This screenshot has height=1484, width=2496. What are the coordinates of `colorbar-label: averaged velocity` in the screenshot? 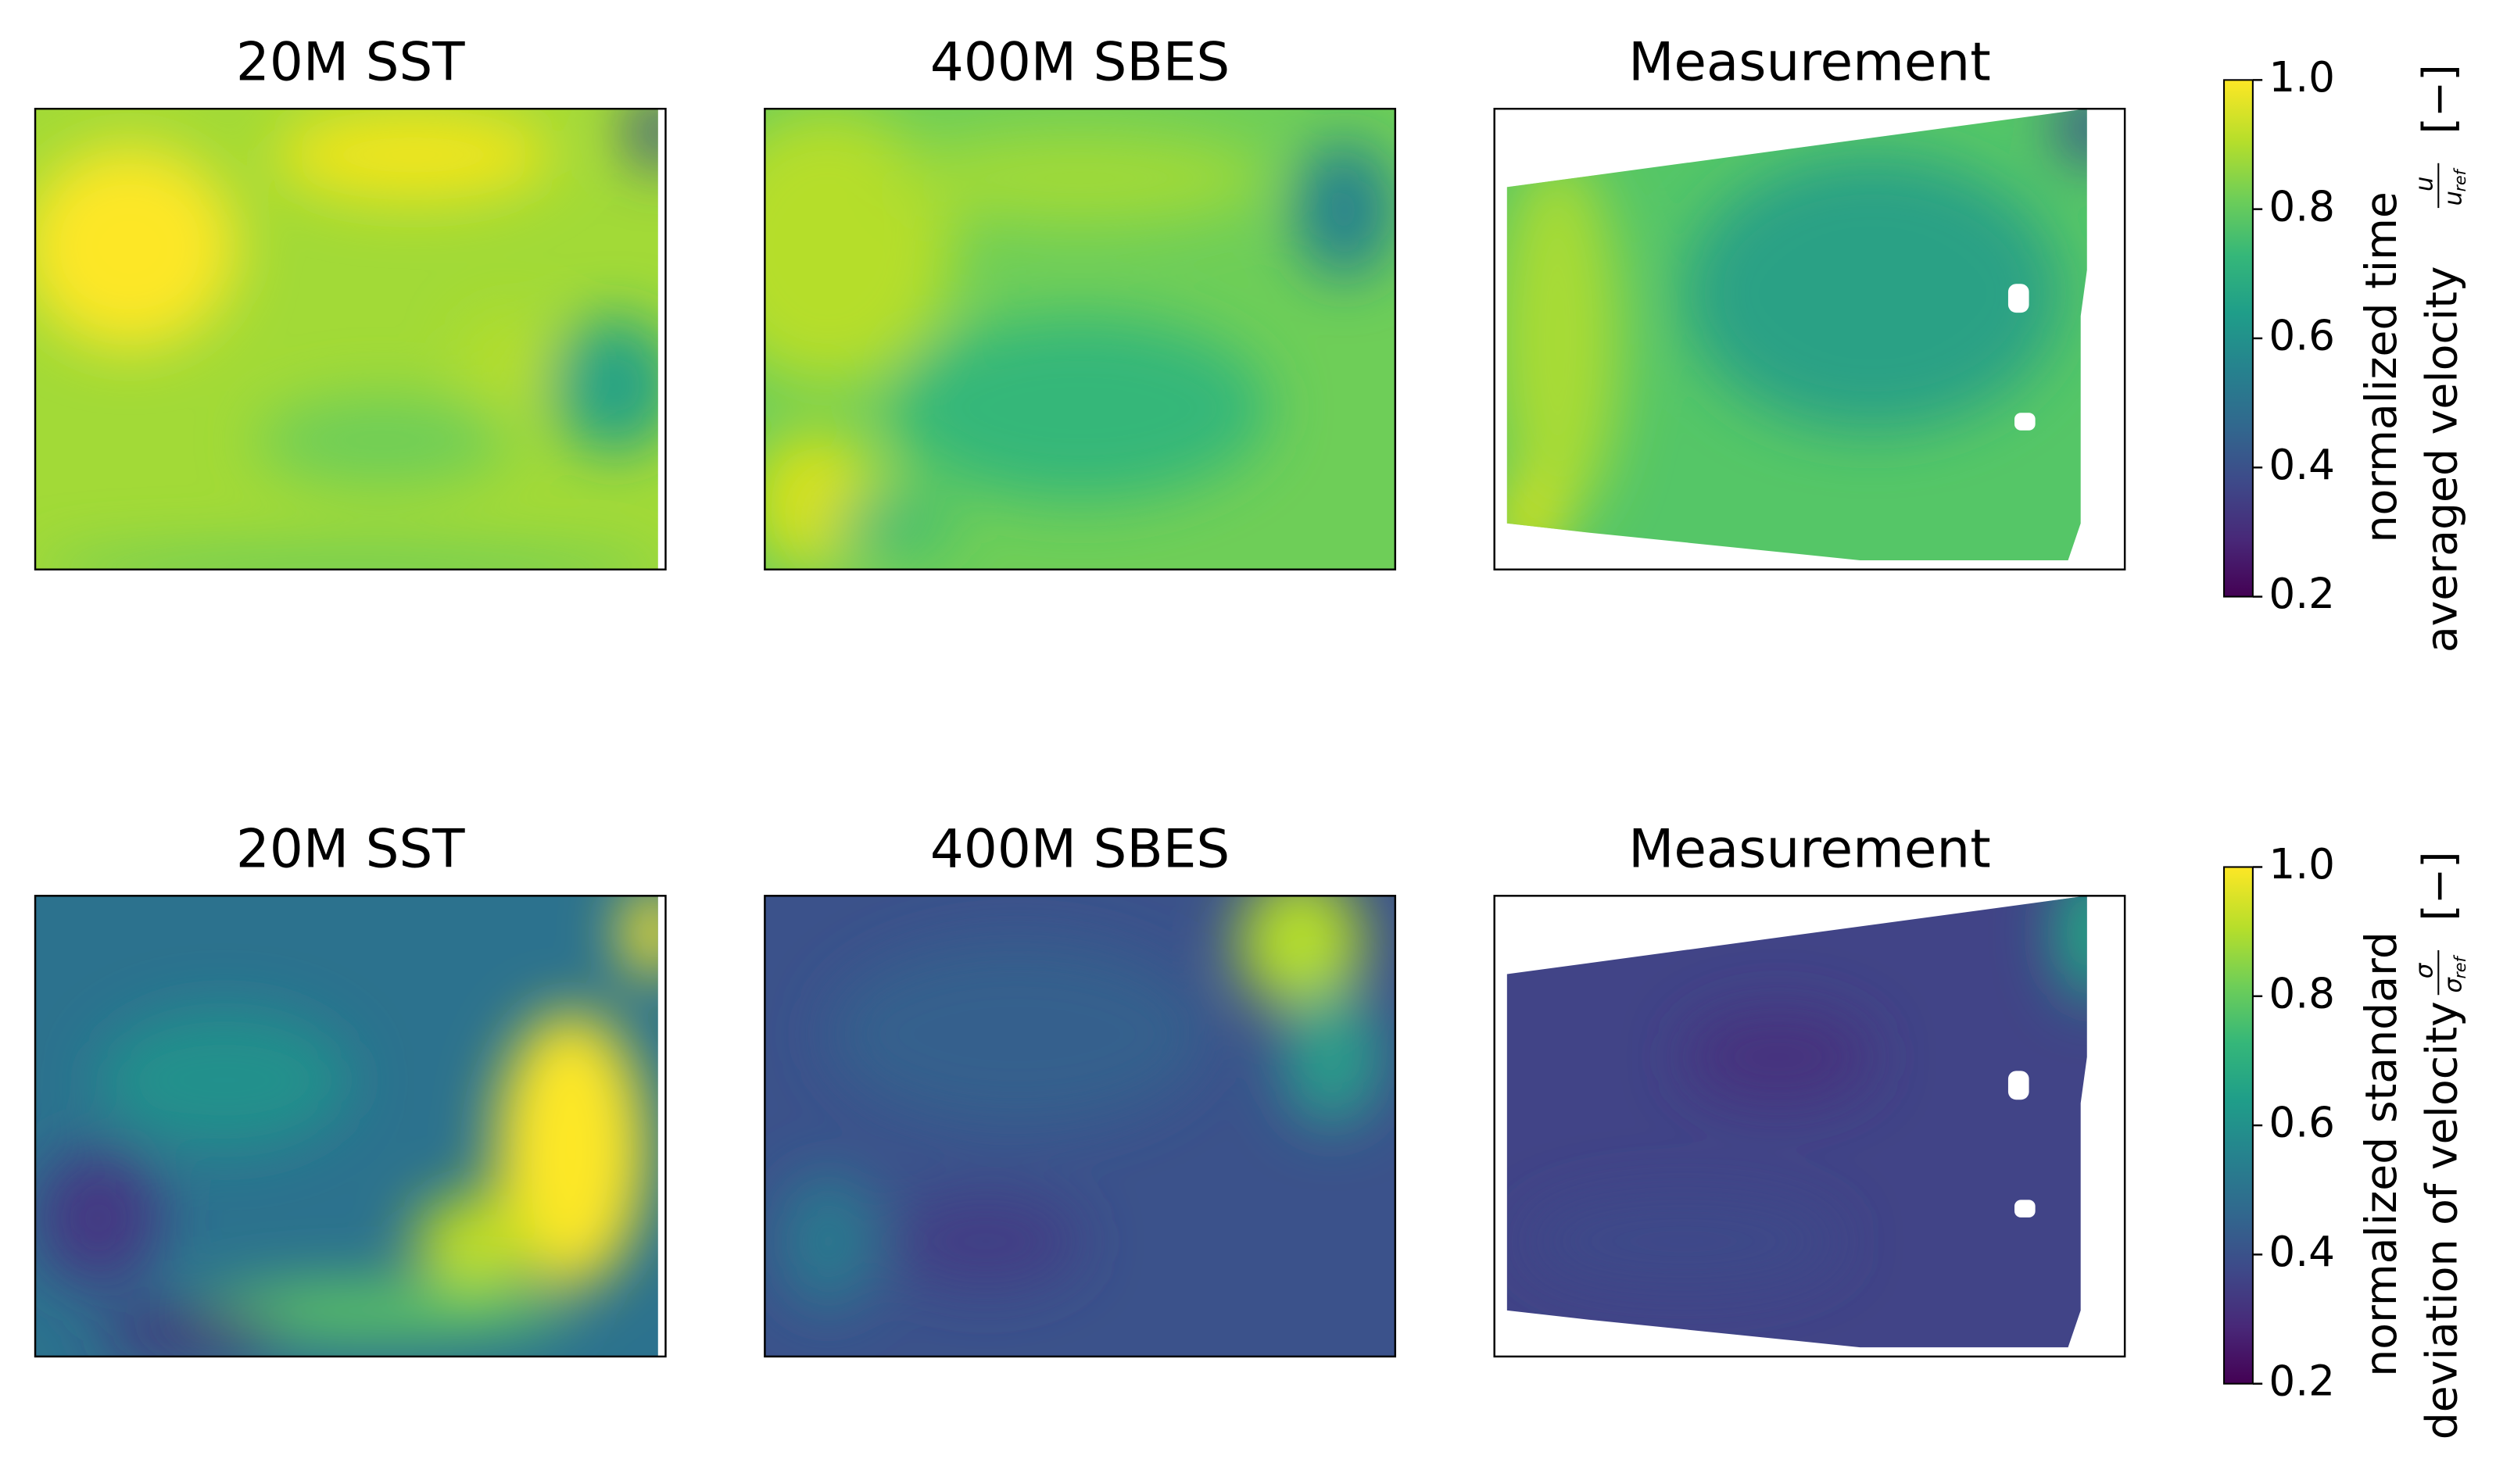 It's located at (2443, 459).